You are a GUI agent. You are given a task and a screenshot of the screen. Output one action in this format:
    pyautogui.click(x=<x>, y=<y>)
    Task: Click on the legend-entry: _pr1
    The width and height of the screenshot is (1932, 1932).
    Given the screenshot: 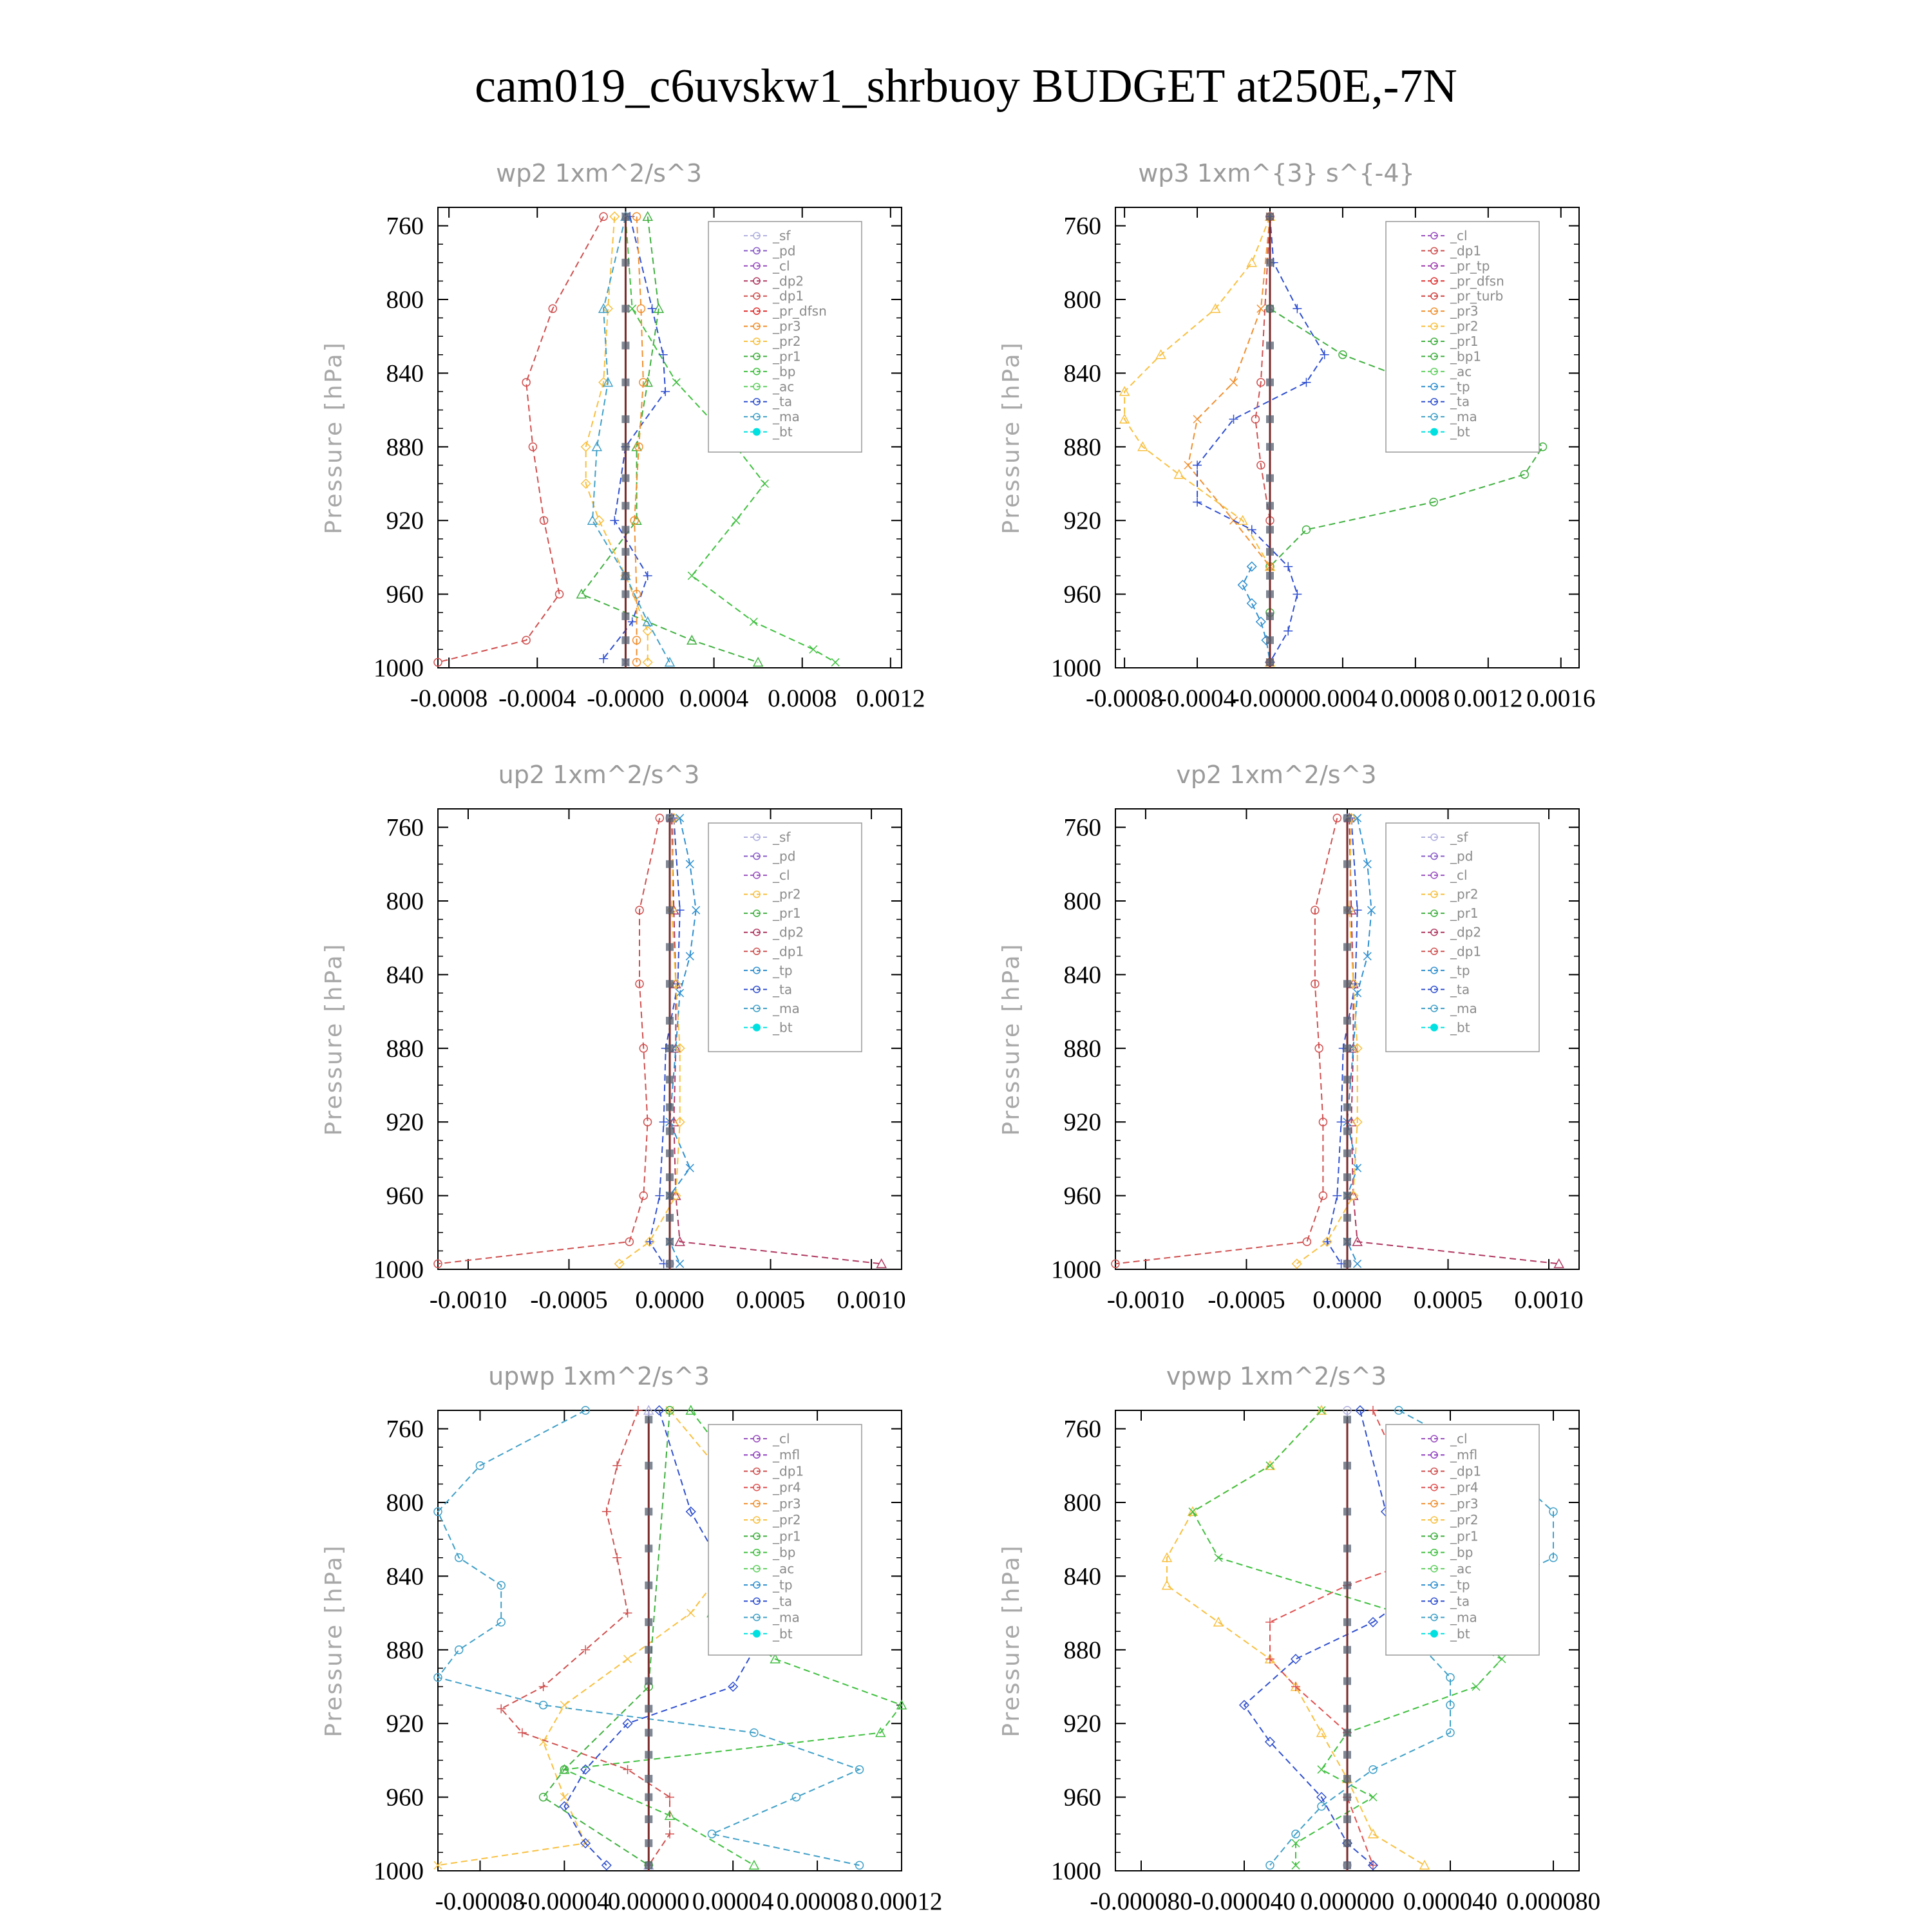 What is the action you would take?
    pyautogui.click(x=1465, y=1536)
    